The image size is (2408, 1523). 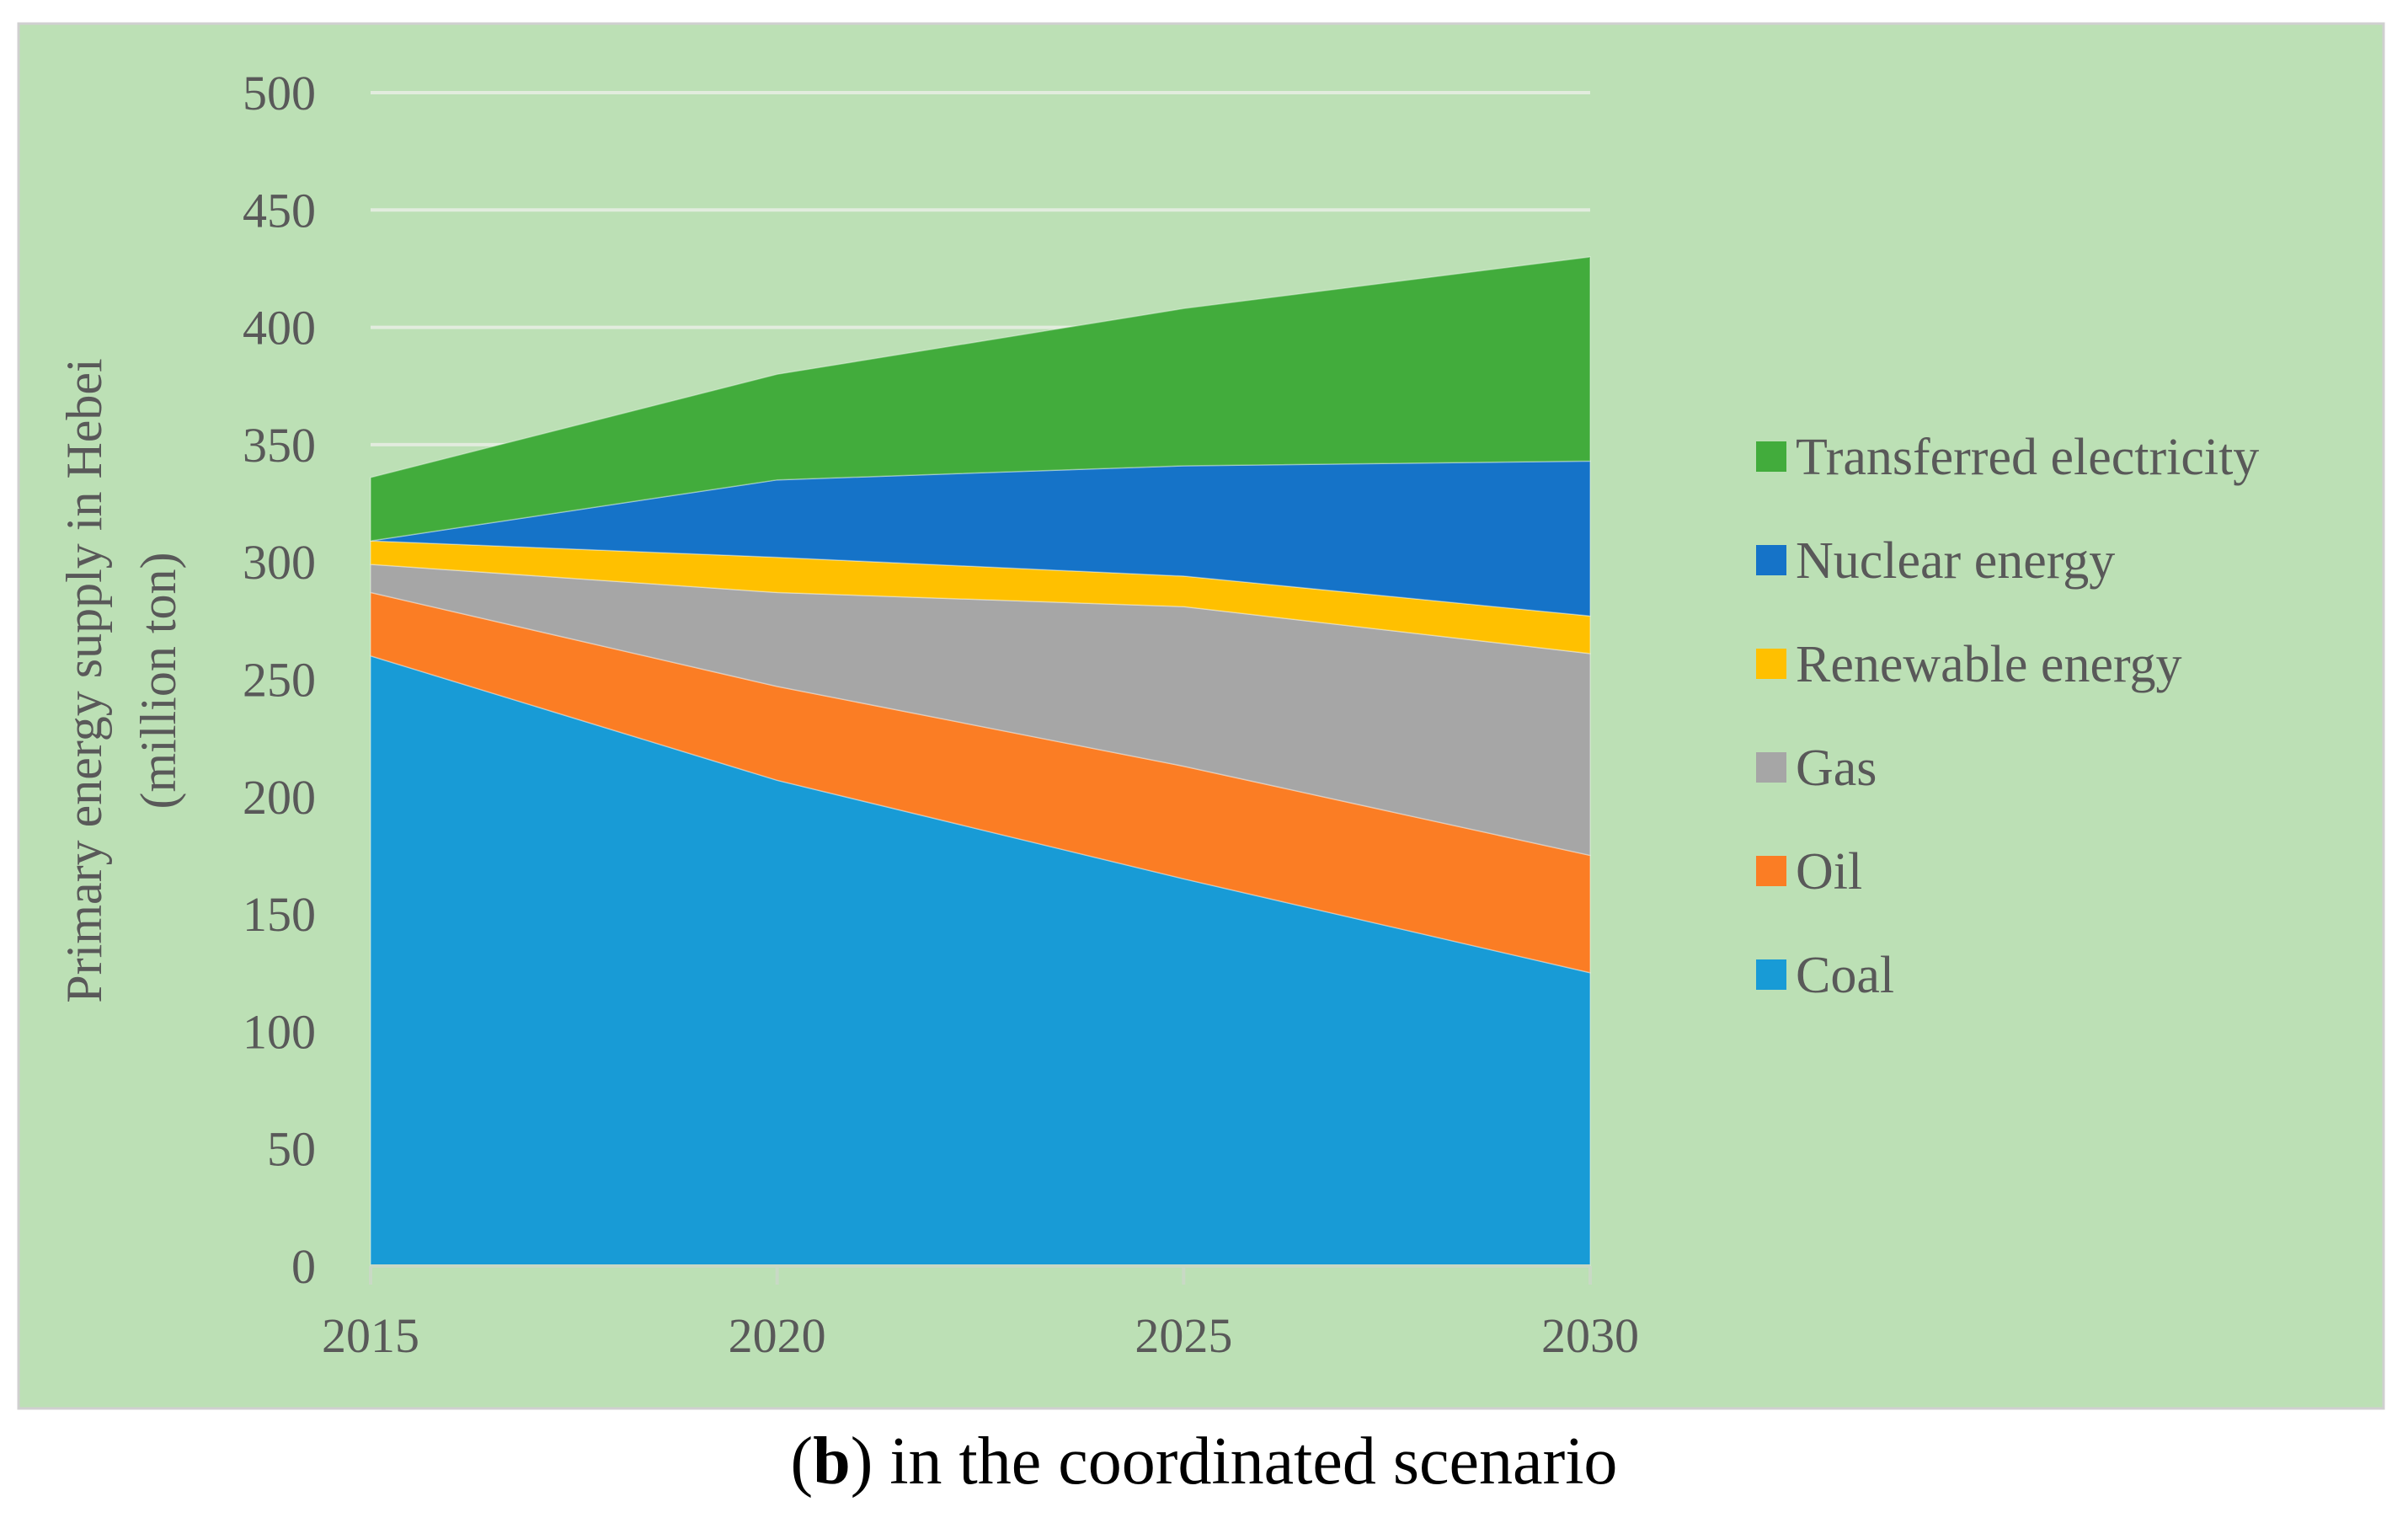 I want to click on area-renewable-energy, so click(x=980, y=597).